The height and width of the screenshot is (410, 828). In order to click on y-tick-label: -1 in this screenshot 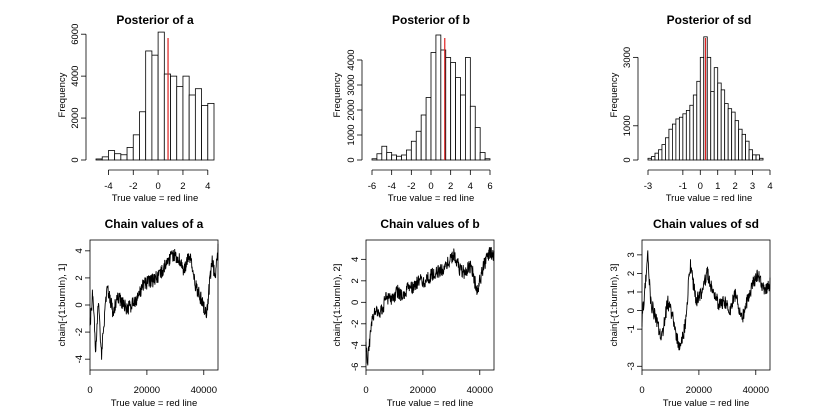, I will do `click(631, 329)`.